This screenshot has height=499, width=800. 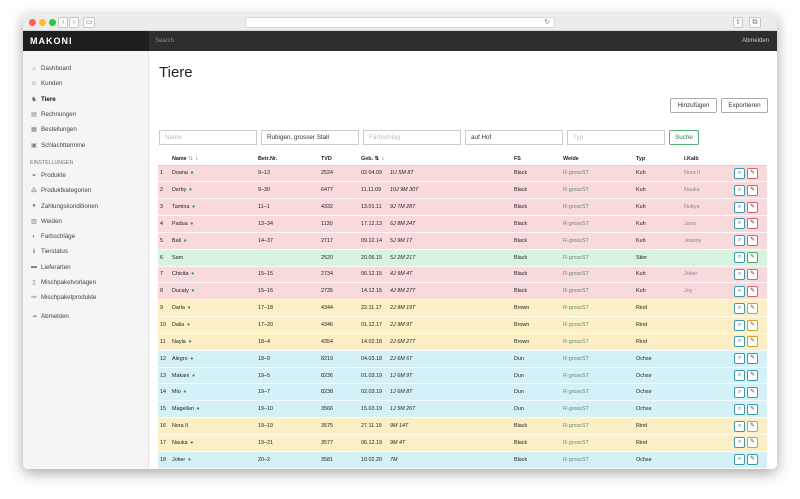 I want to click on address-bar: ↻, so click(x=400, y=22).